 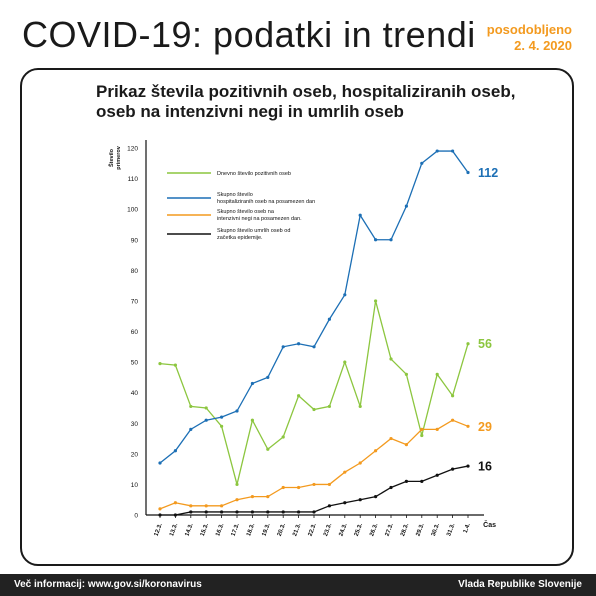 I want to click on x-tick-label: 24.3., so click(x=343, y=529).